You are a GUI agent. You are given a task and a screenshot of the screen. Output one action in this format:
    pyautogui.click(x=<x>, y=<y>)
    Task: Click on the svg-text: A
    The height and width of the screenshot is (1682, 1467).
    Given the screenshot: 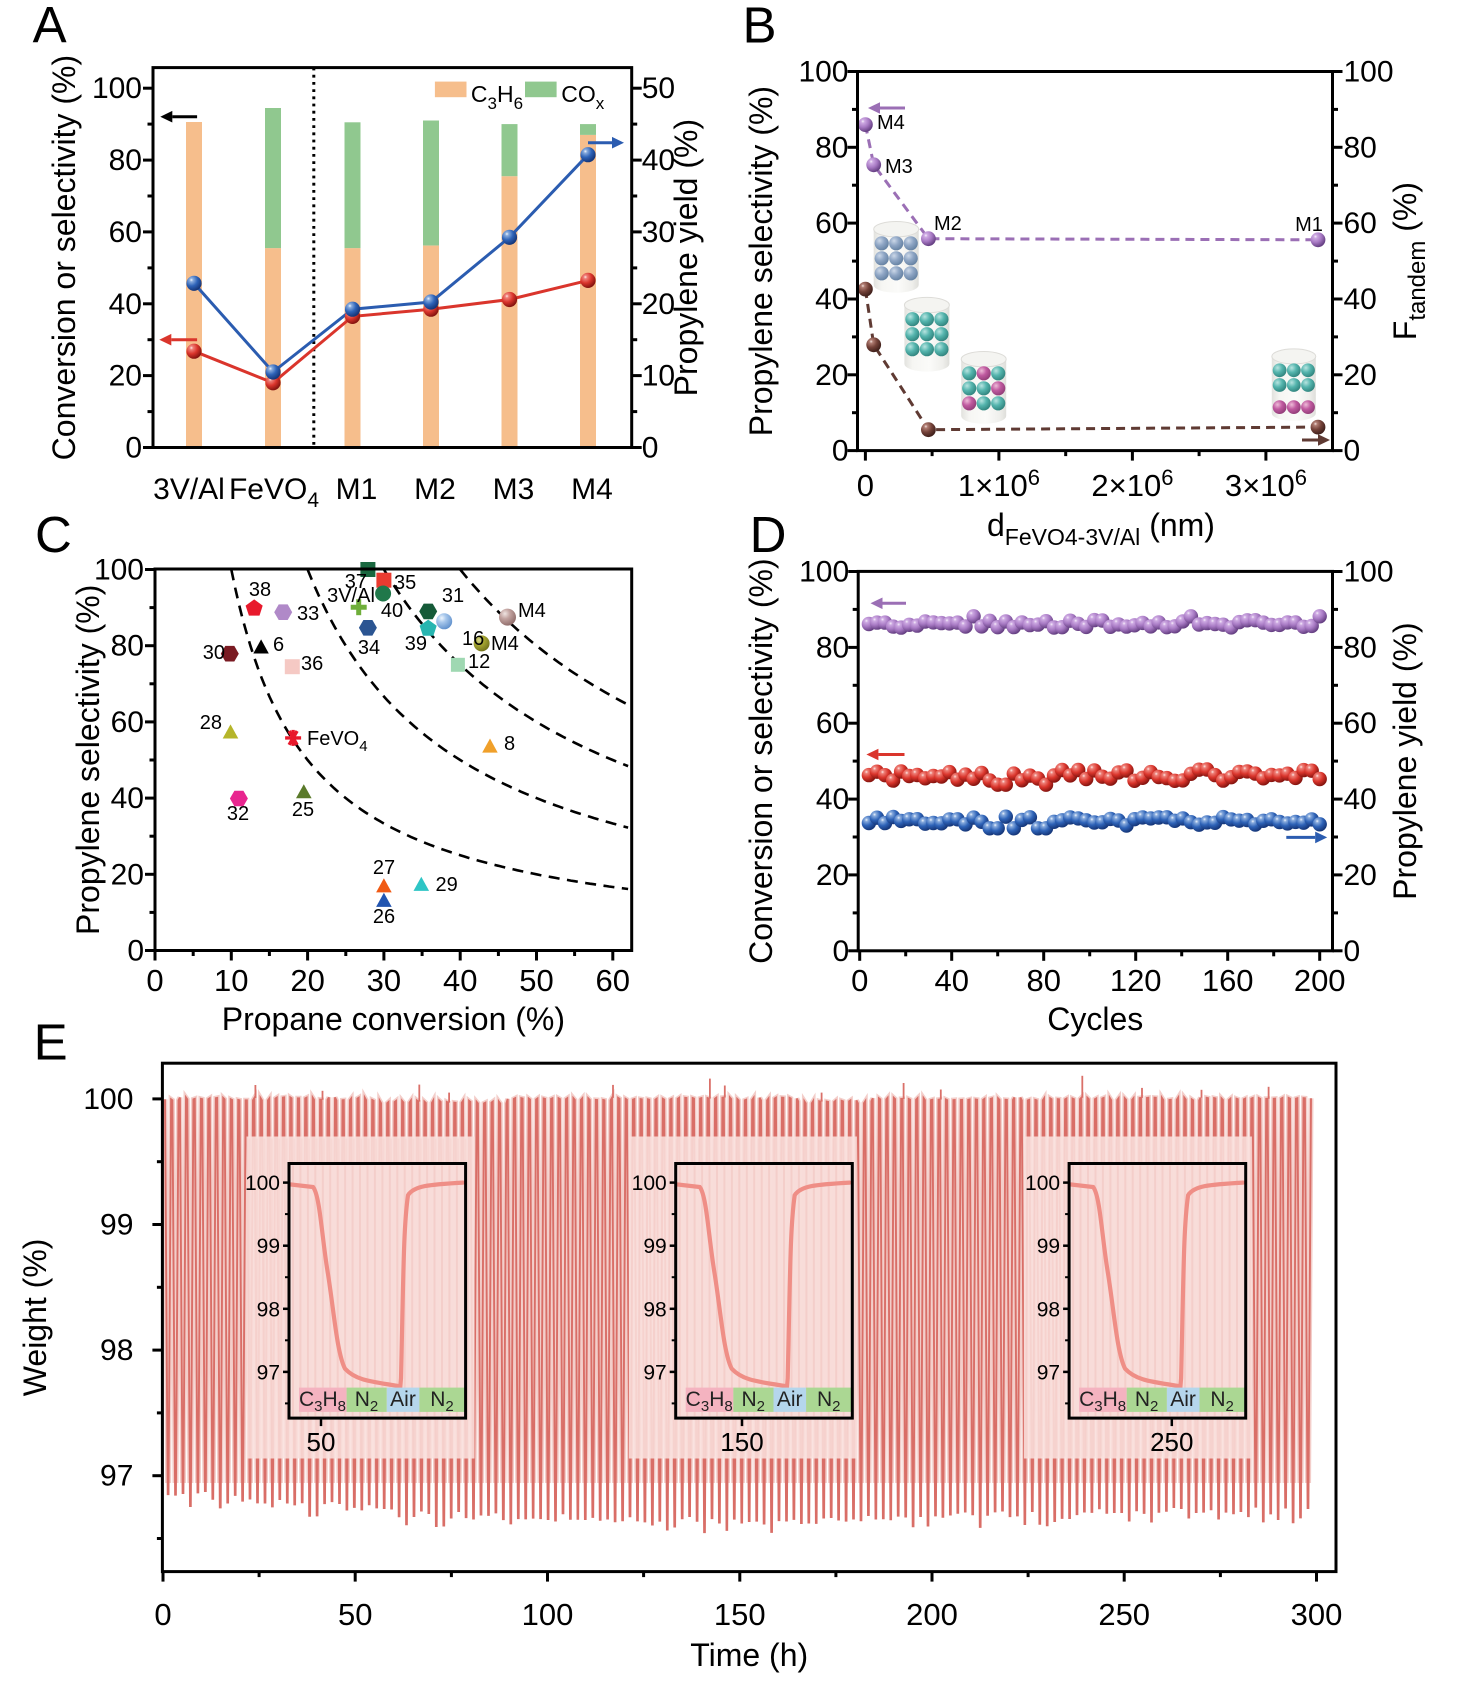 What is the action you would take?
    pyautogui.click(x=50, y=27)
    